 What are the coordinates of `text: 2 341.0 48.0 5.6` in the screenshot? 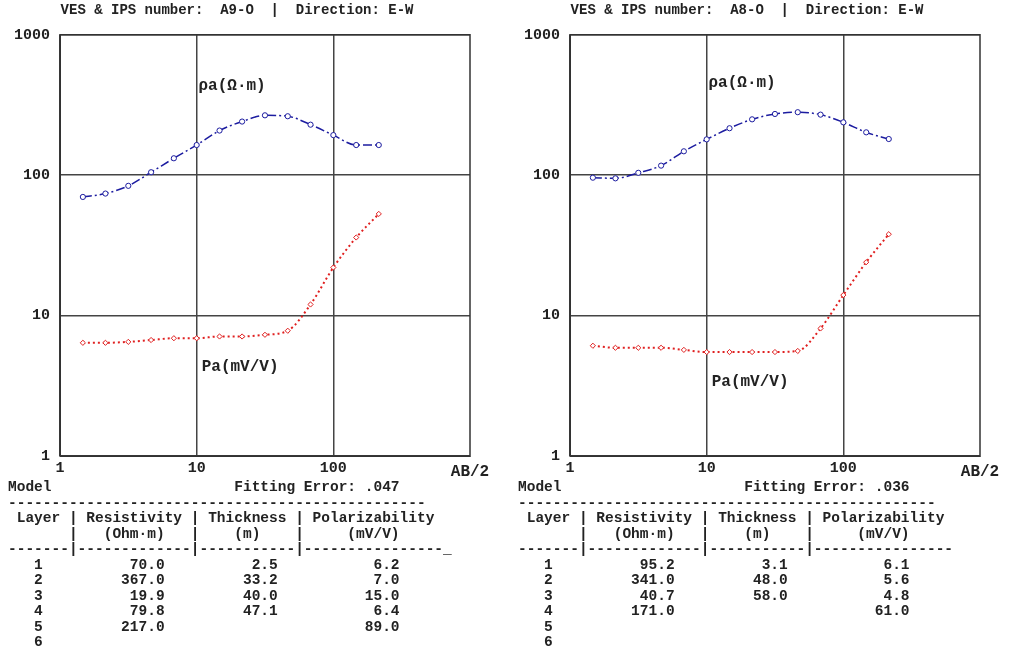 It's located at (727, 580).